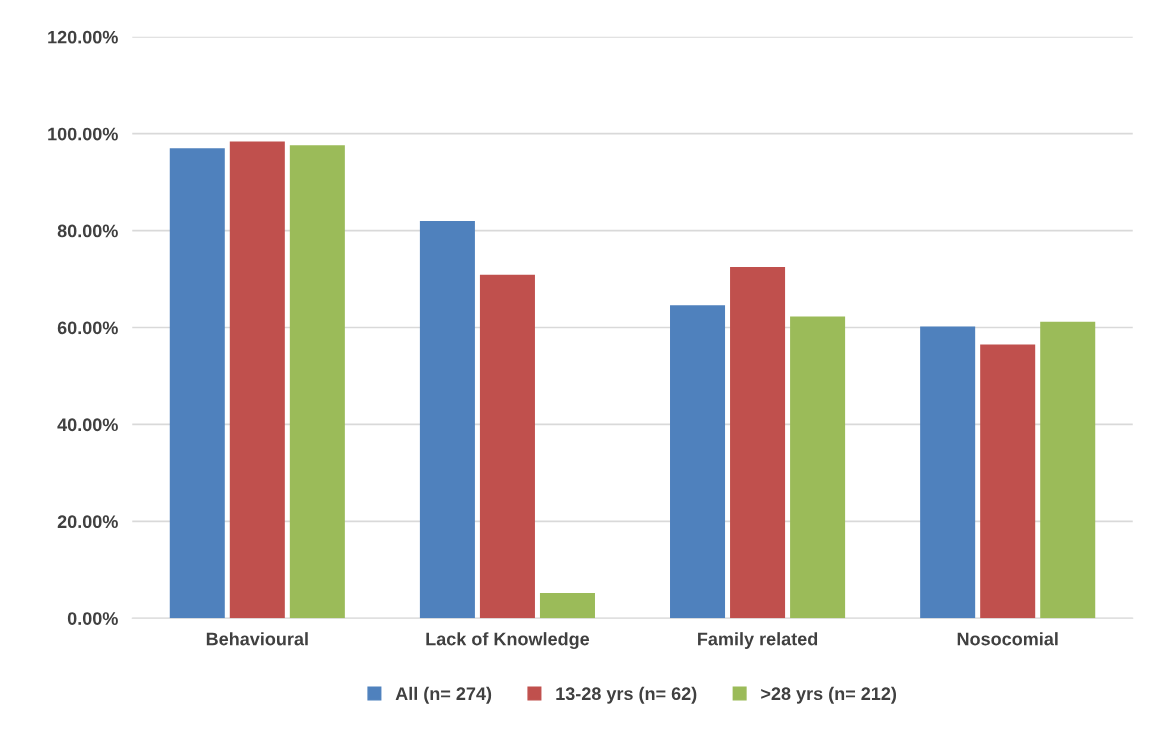 The width and height of the screenshot is (1150, 736). I want to click on legend-label: 13-28 yrs (n= 62), so click(626, 695).